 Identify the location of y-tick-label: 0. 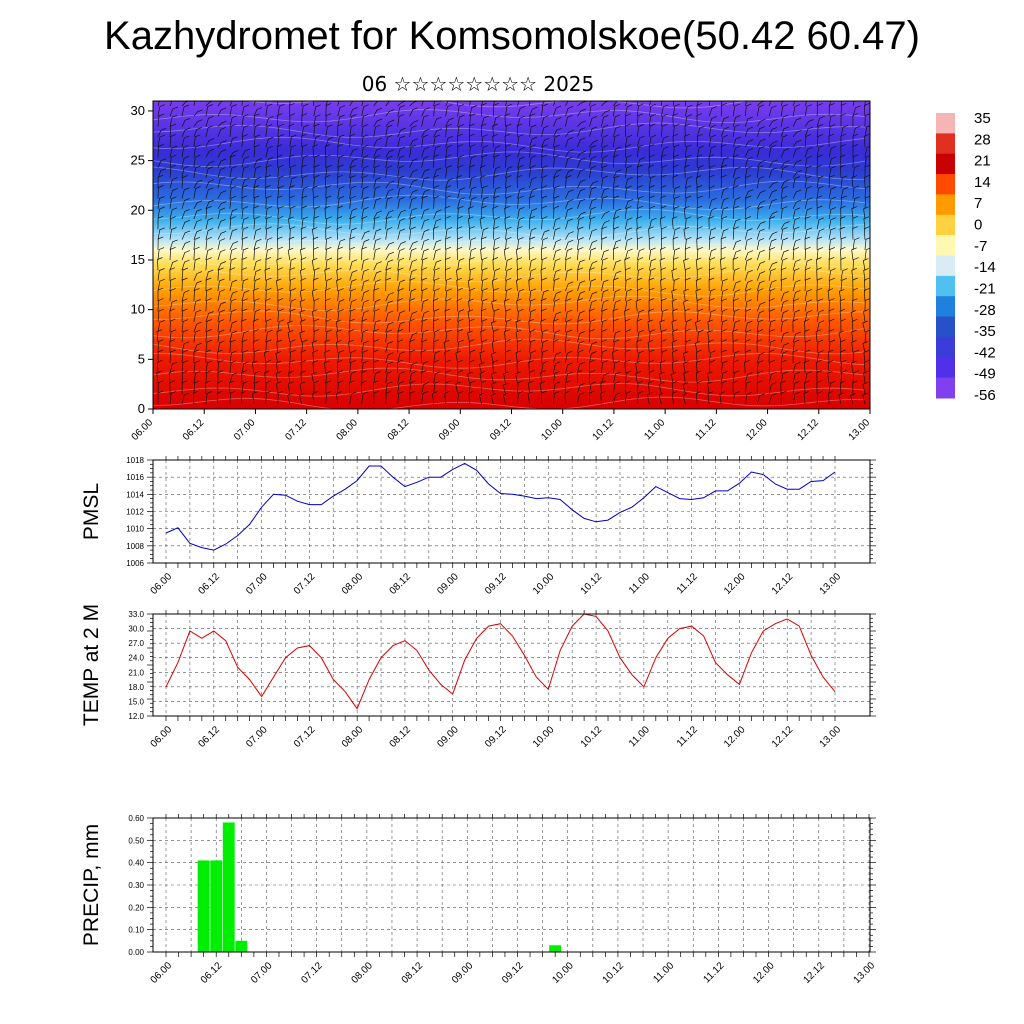
(141, 408).